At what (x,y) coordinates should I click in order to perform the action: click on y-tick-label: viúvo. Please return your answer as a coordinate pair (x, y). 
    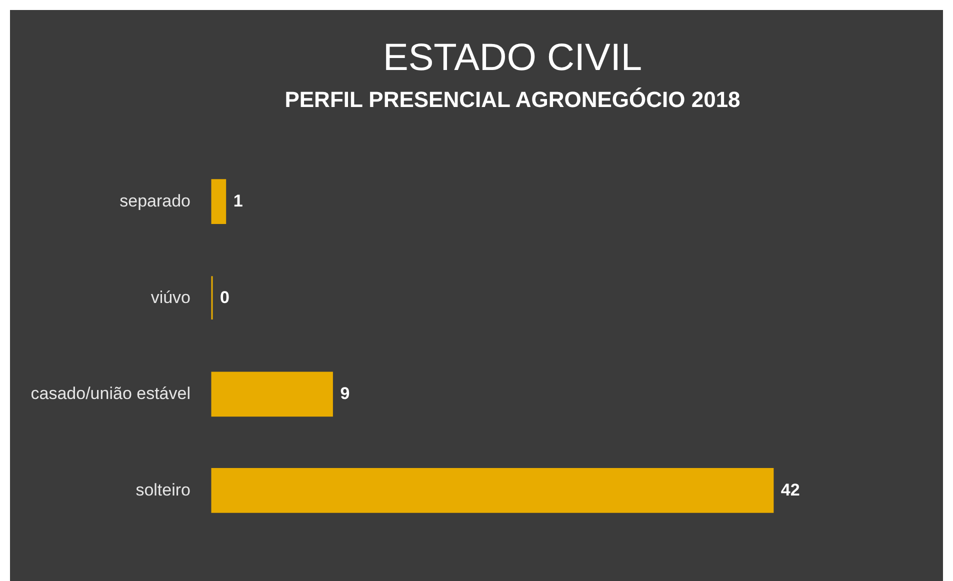
    Looking at the image, I should click on (170, 297).